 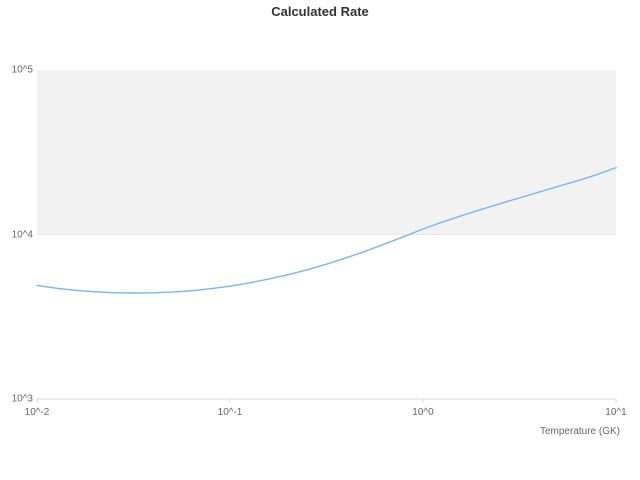 What do you see at coordinates (326, 401) in the screenshot?
I see `x-axis-ticks` at bounding box center [326, 401].